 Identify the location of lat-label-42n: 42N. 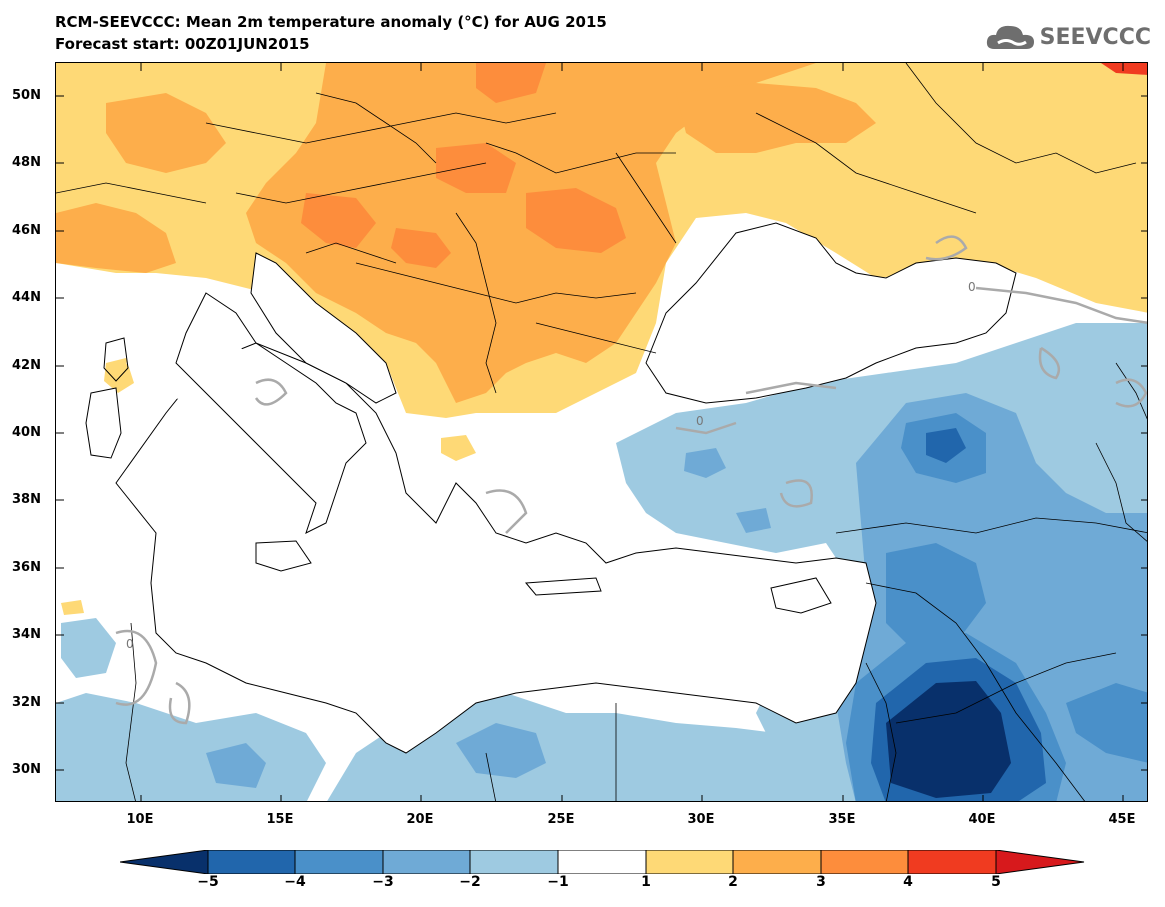
(26, 365).